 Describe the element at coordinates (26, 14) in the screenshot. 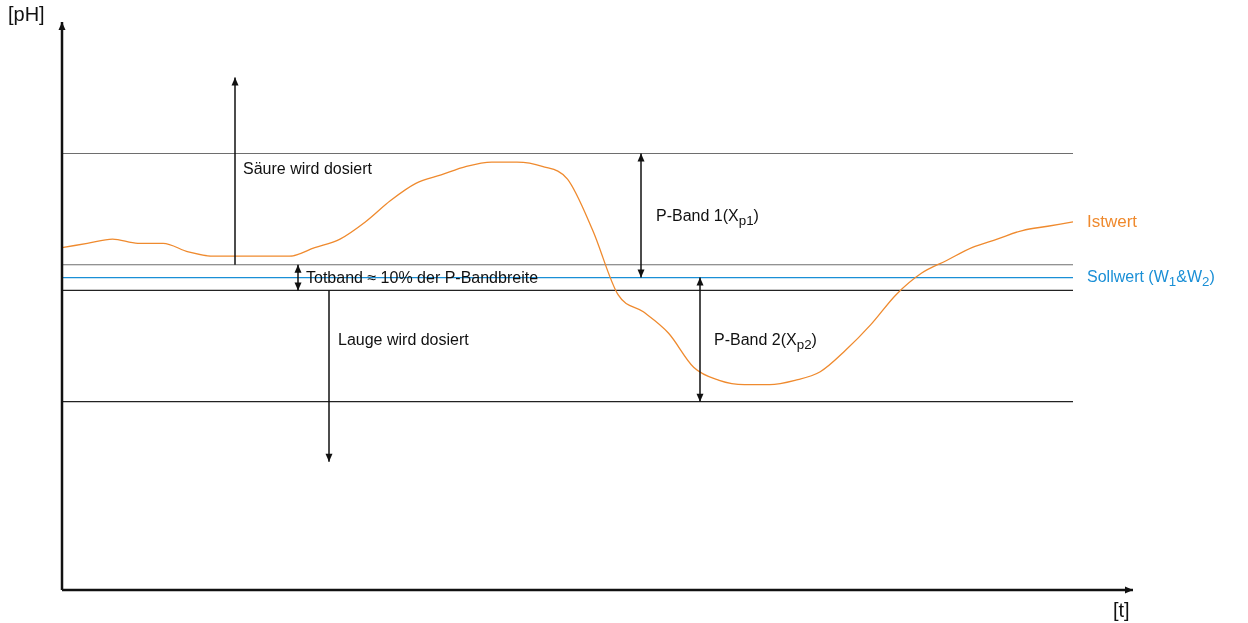

I see `text: [pH]` at that location.